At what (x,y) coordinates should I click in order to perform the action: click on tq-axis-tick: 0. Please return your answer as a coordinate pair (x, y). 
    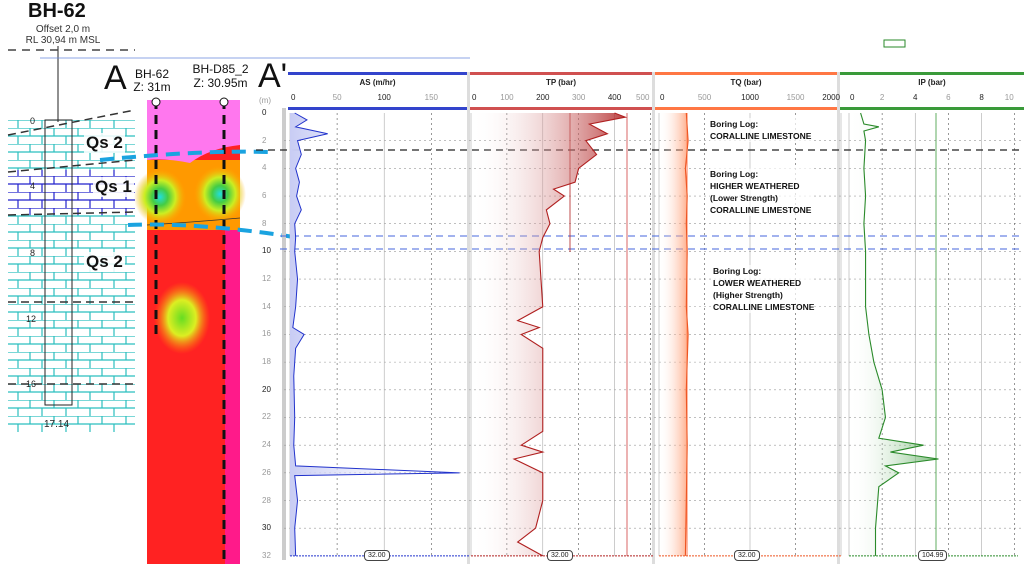
    Looking at the image, I should click on (662, 97).